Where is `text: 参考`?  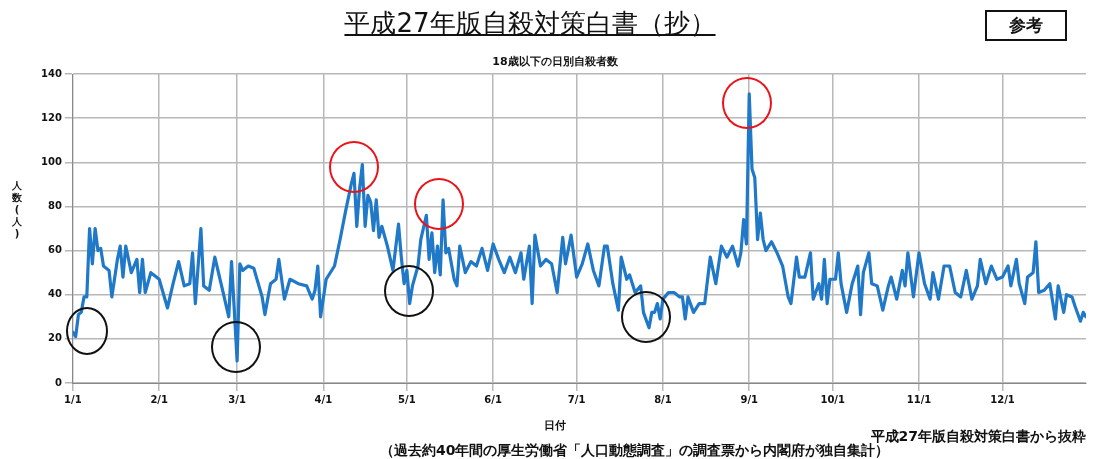
text: 参考 is located at coordinates (1026, 25).